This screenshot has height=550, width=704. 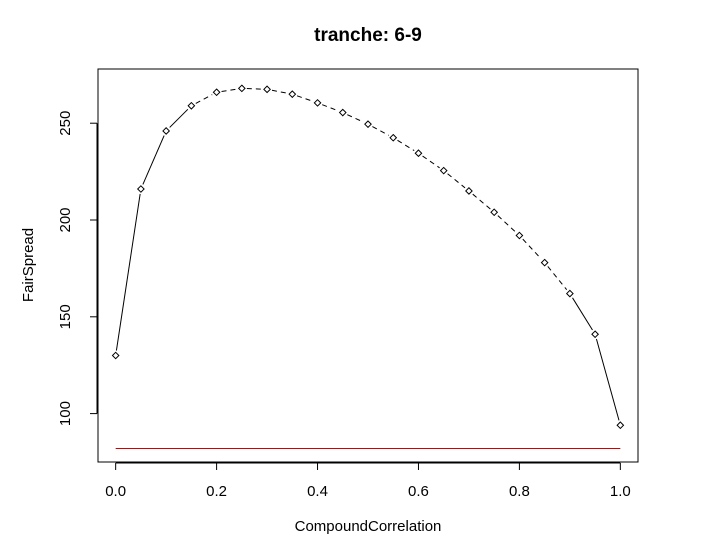 I want to click on y-tick-label: 150, so click(x=65, y=316).